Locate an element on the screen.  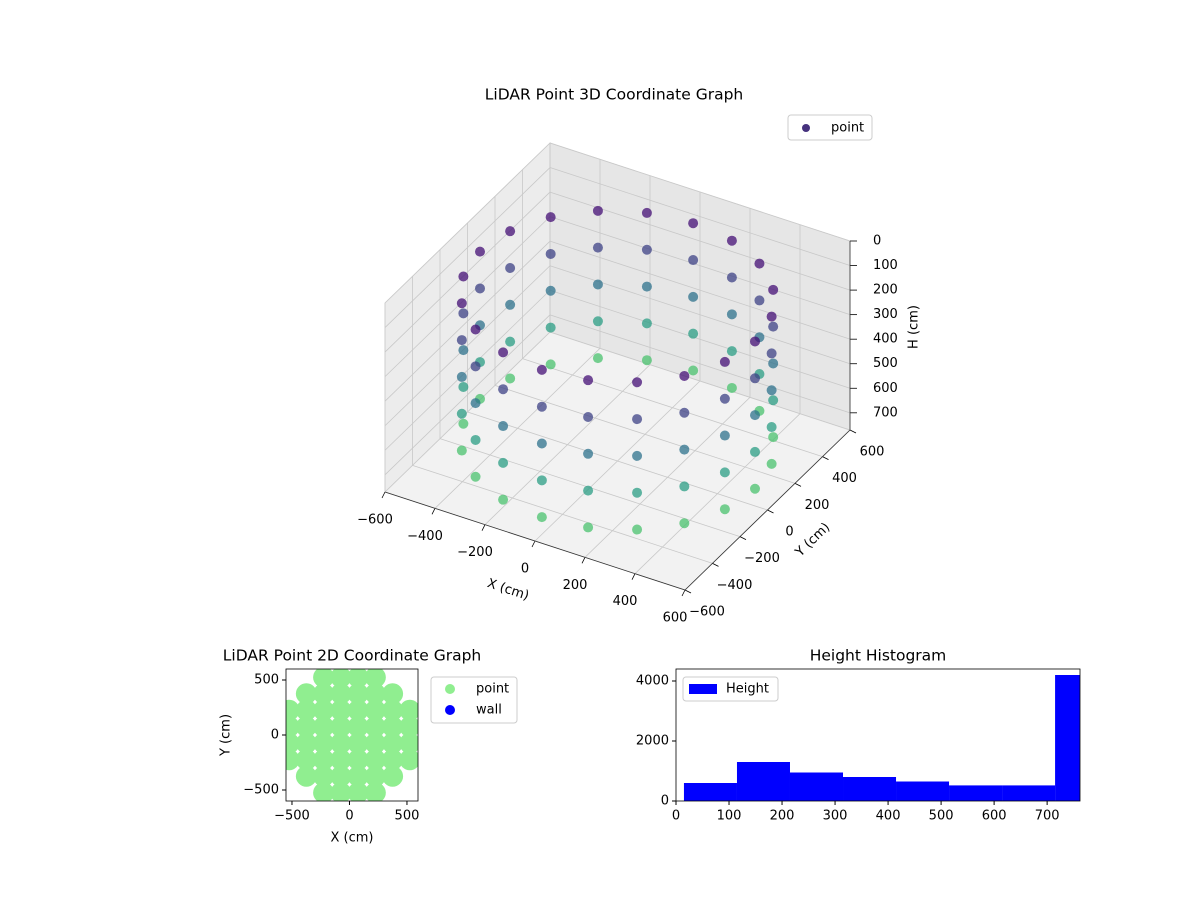
y-tick-label: 400 is located at coordinates (844, 478).